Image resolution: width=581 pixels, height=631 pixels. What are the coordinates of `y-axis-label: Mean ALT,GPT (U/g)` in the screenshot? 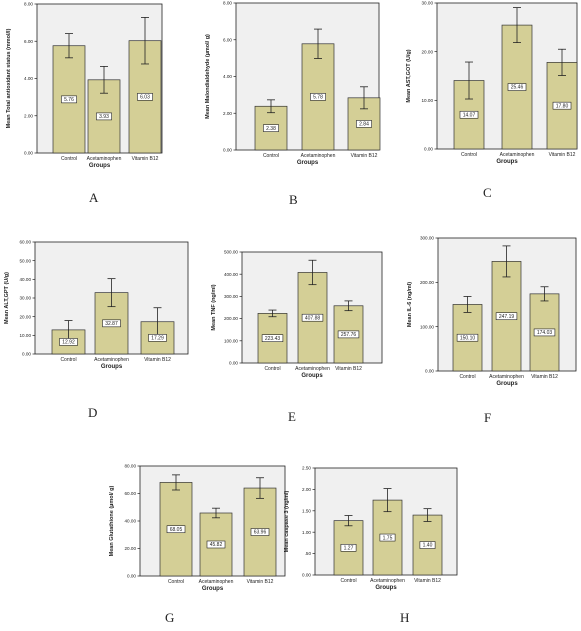 It's located at (7, 298).